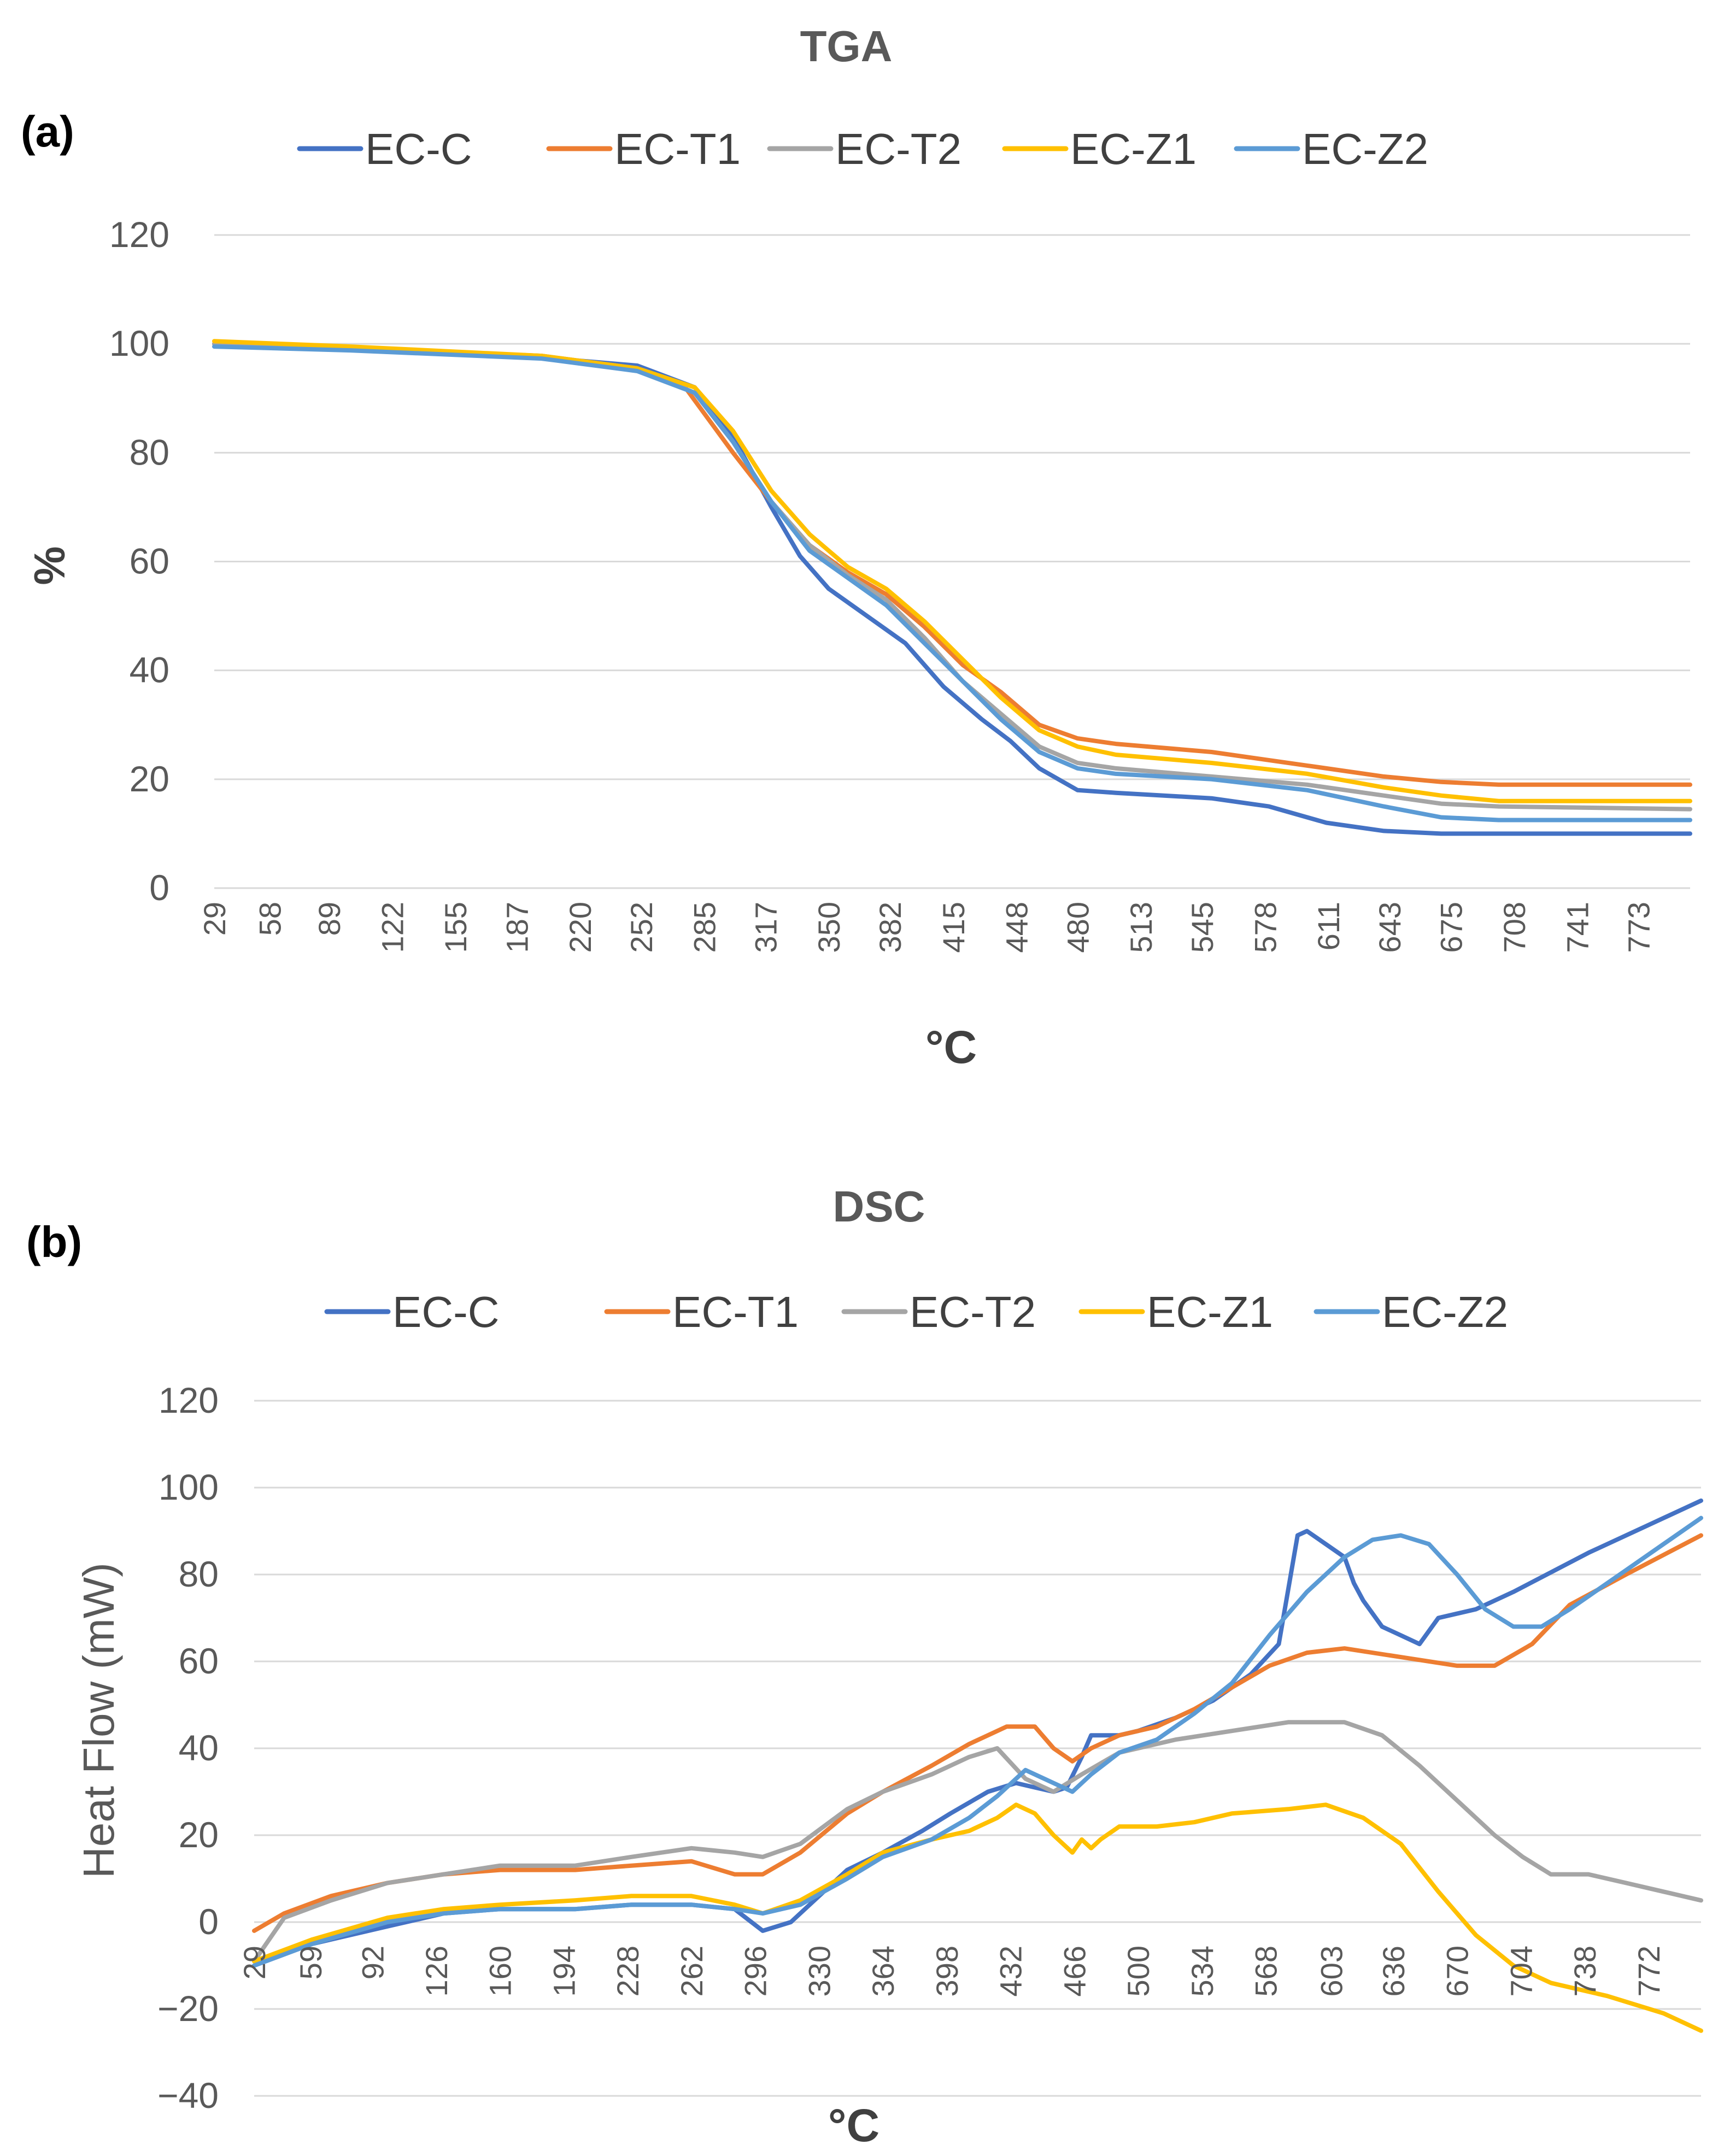  I want to click on dsc-x-tick-label: 364, so click(883, 1971).